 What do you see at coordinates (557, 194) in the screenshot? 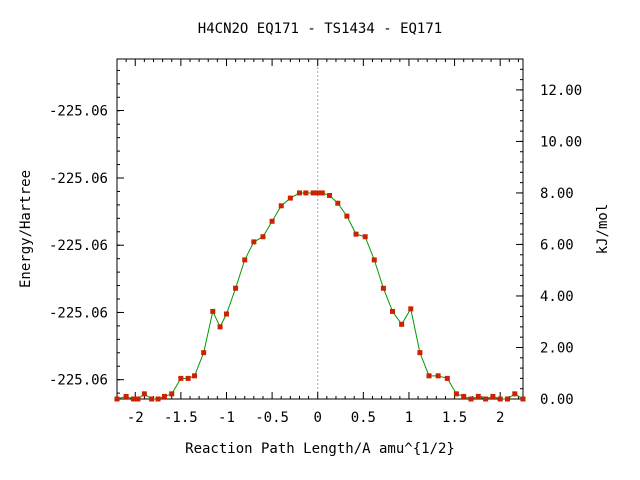
I see `right-tick-label: 8.00` at bounding box center [557, 194].